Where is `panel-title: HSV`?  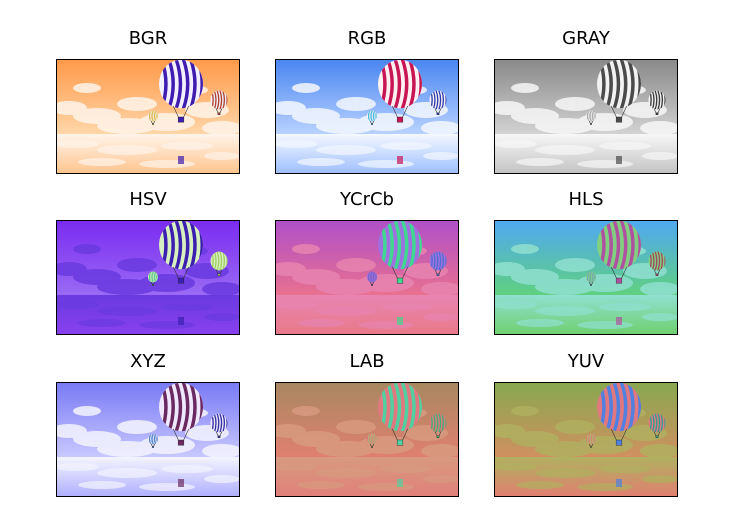 panel-title: HSV is located at coordinates (148, 199).